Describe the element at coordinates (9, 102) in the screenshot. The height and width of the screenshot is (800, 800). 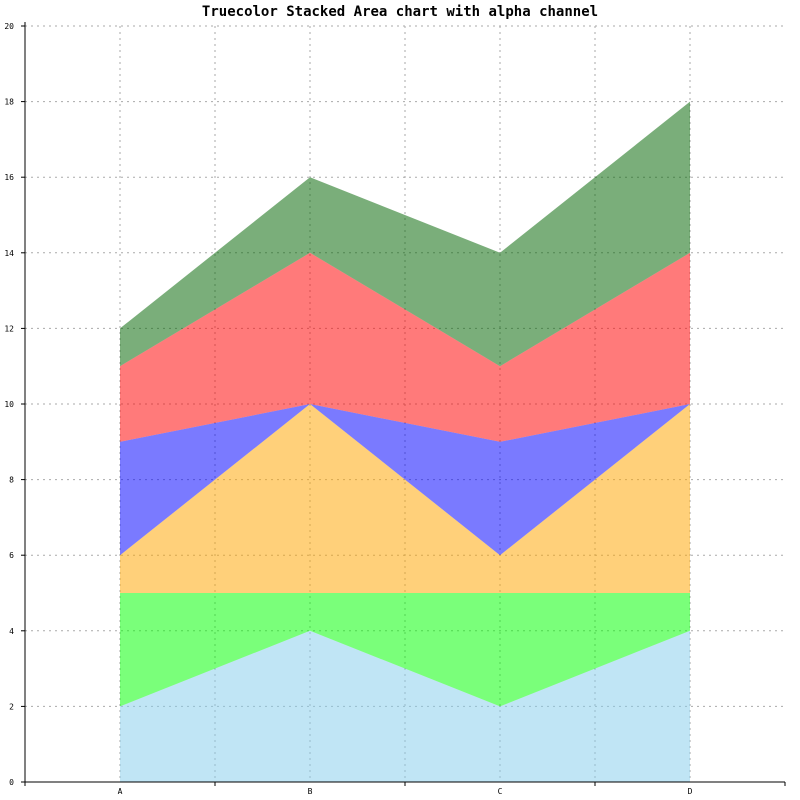
I see `y-tick-label: 18` at that location.